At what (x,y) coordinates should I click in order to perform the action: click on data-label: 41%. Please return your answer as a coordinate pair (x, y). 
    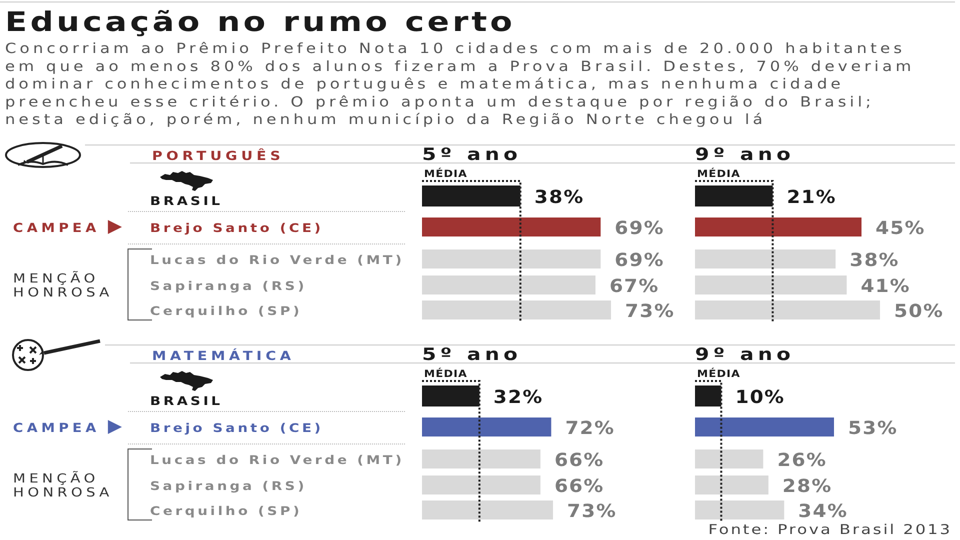
    Looking at the image, I should click on (885, 286).